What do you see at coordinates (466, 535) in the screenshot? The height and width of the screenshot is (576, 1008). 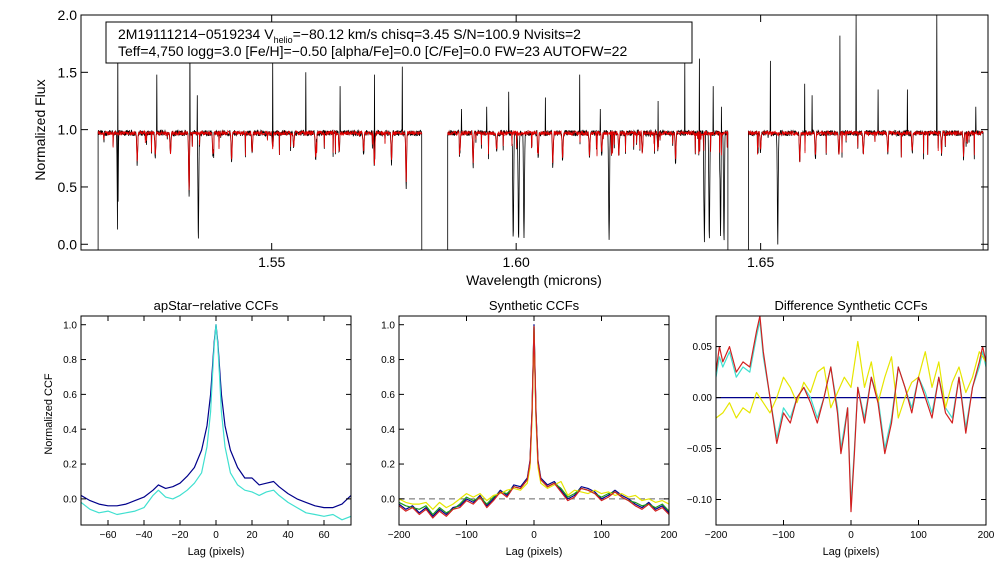 I see `synthetic-ccf-x-tick-label: −100` at bounding box center [466, 535].